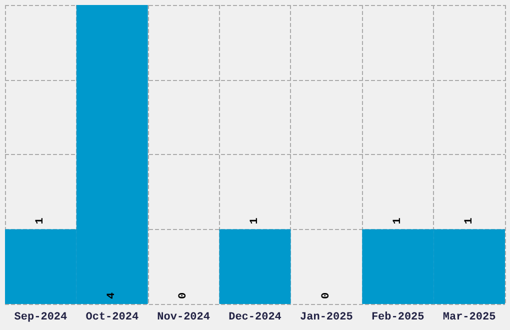  What do you see at coordinates (112, 318) in the screenshot?
I see `x-tick-label: Oct-2024` at bounding box center [112, 318].